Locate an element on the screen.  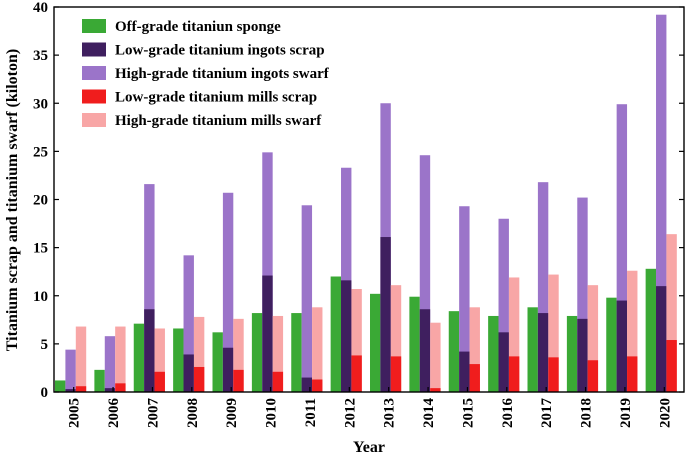
x-tick-label: 2017 is located at coordinates (547, 413).